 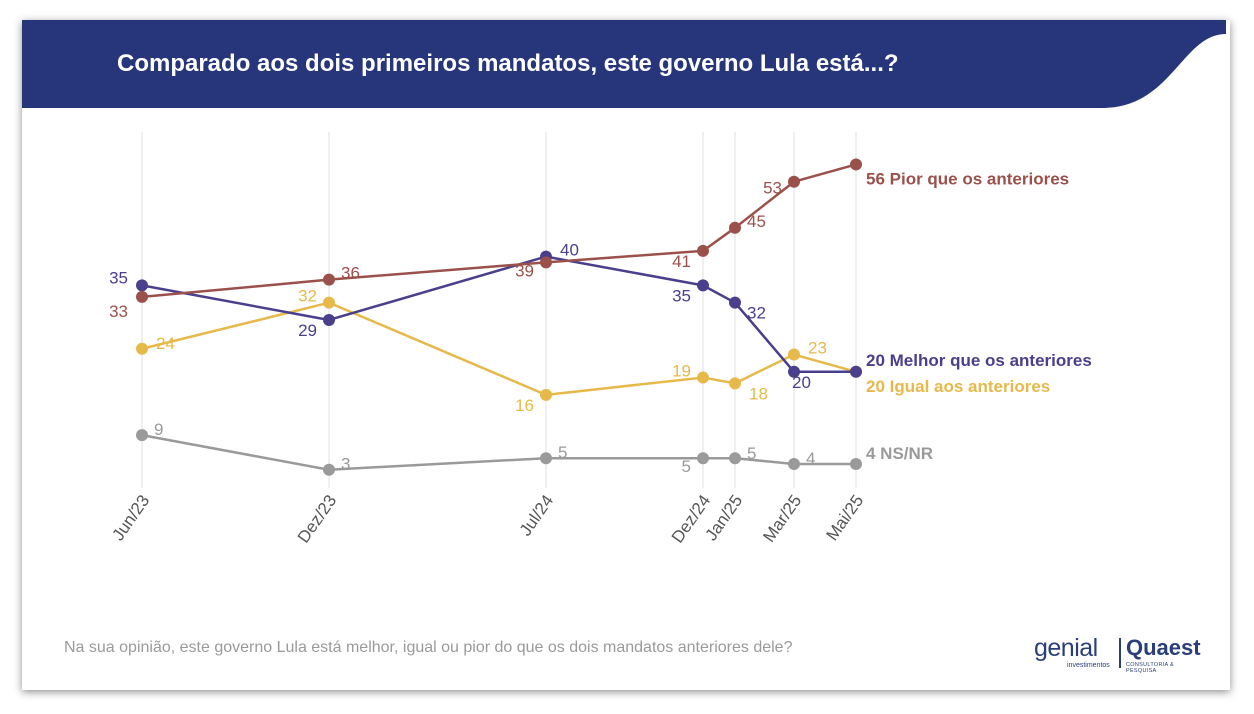 What do you see at coordinates (772, 188) in the screenshot?
I see `data-label-pior: 53` at bounding box center [772, 188].